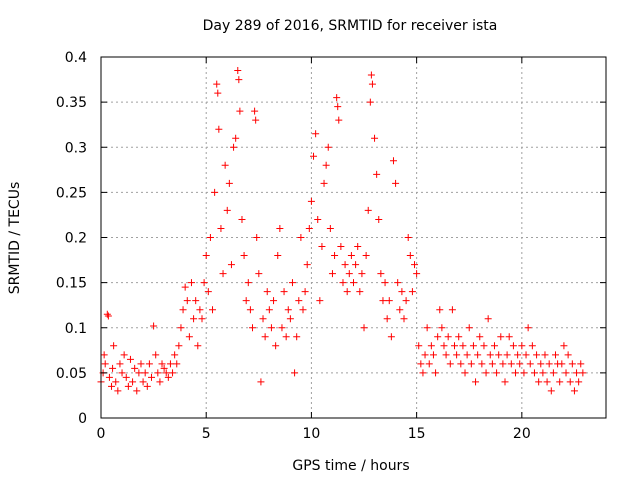 The image size is (640, 480). What do you see at coordinates (522, 434) in the screenshot?
I see `x-tick-label: 20` at bounding box center [522, 434].